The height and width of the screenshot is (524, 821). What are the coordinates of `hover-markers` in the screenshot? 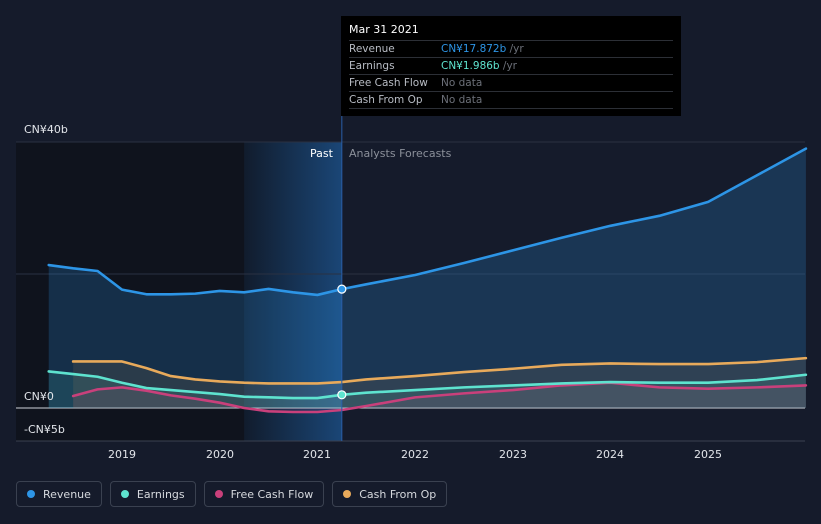 It's located at (342, 342).